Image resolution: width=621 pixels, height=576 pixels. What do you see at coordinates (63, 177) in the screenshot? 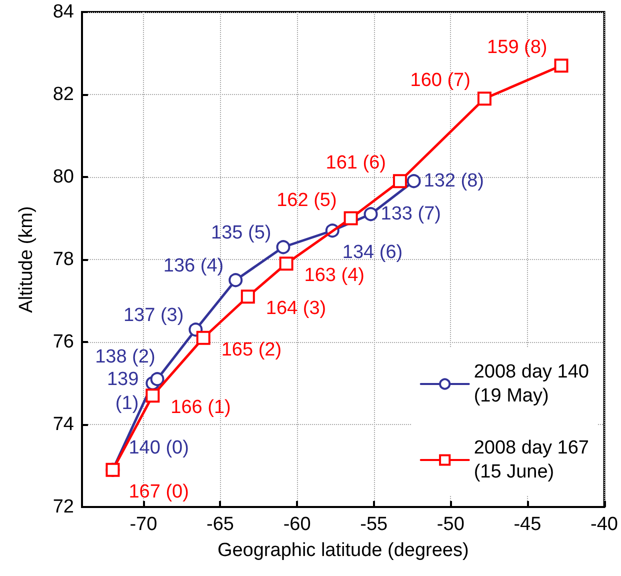
I see `y-tick-label: 80` at bounding box center [63, 177].